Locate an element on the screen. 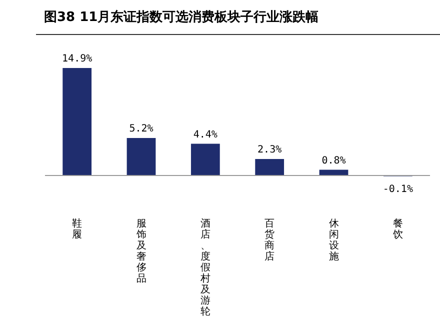 The image size is (440, 325). data-label: 0.8% is located at coordinates (334, 160).